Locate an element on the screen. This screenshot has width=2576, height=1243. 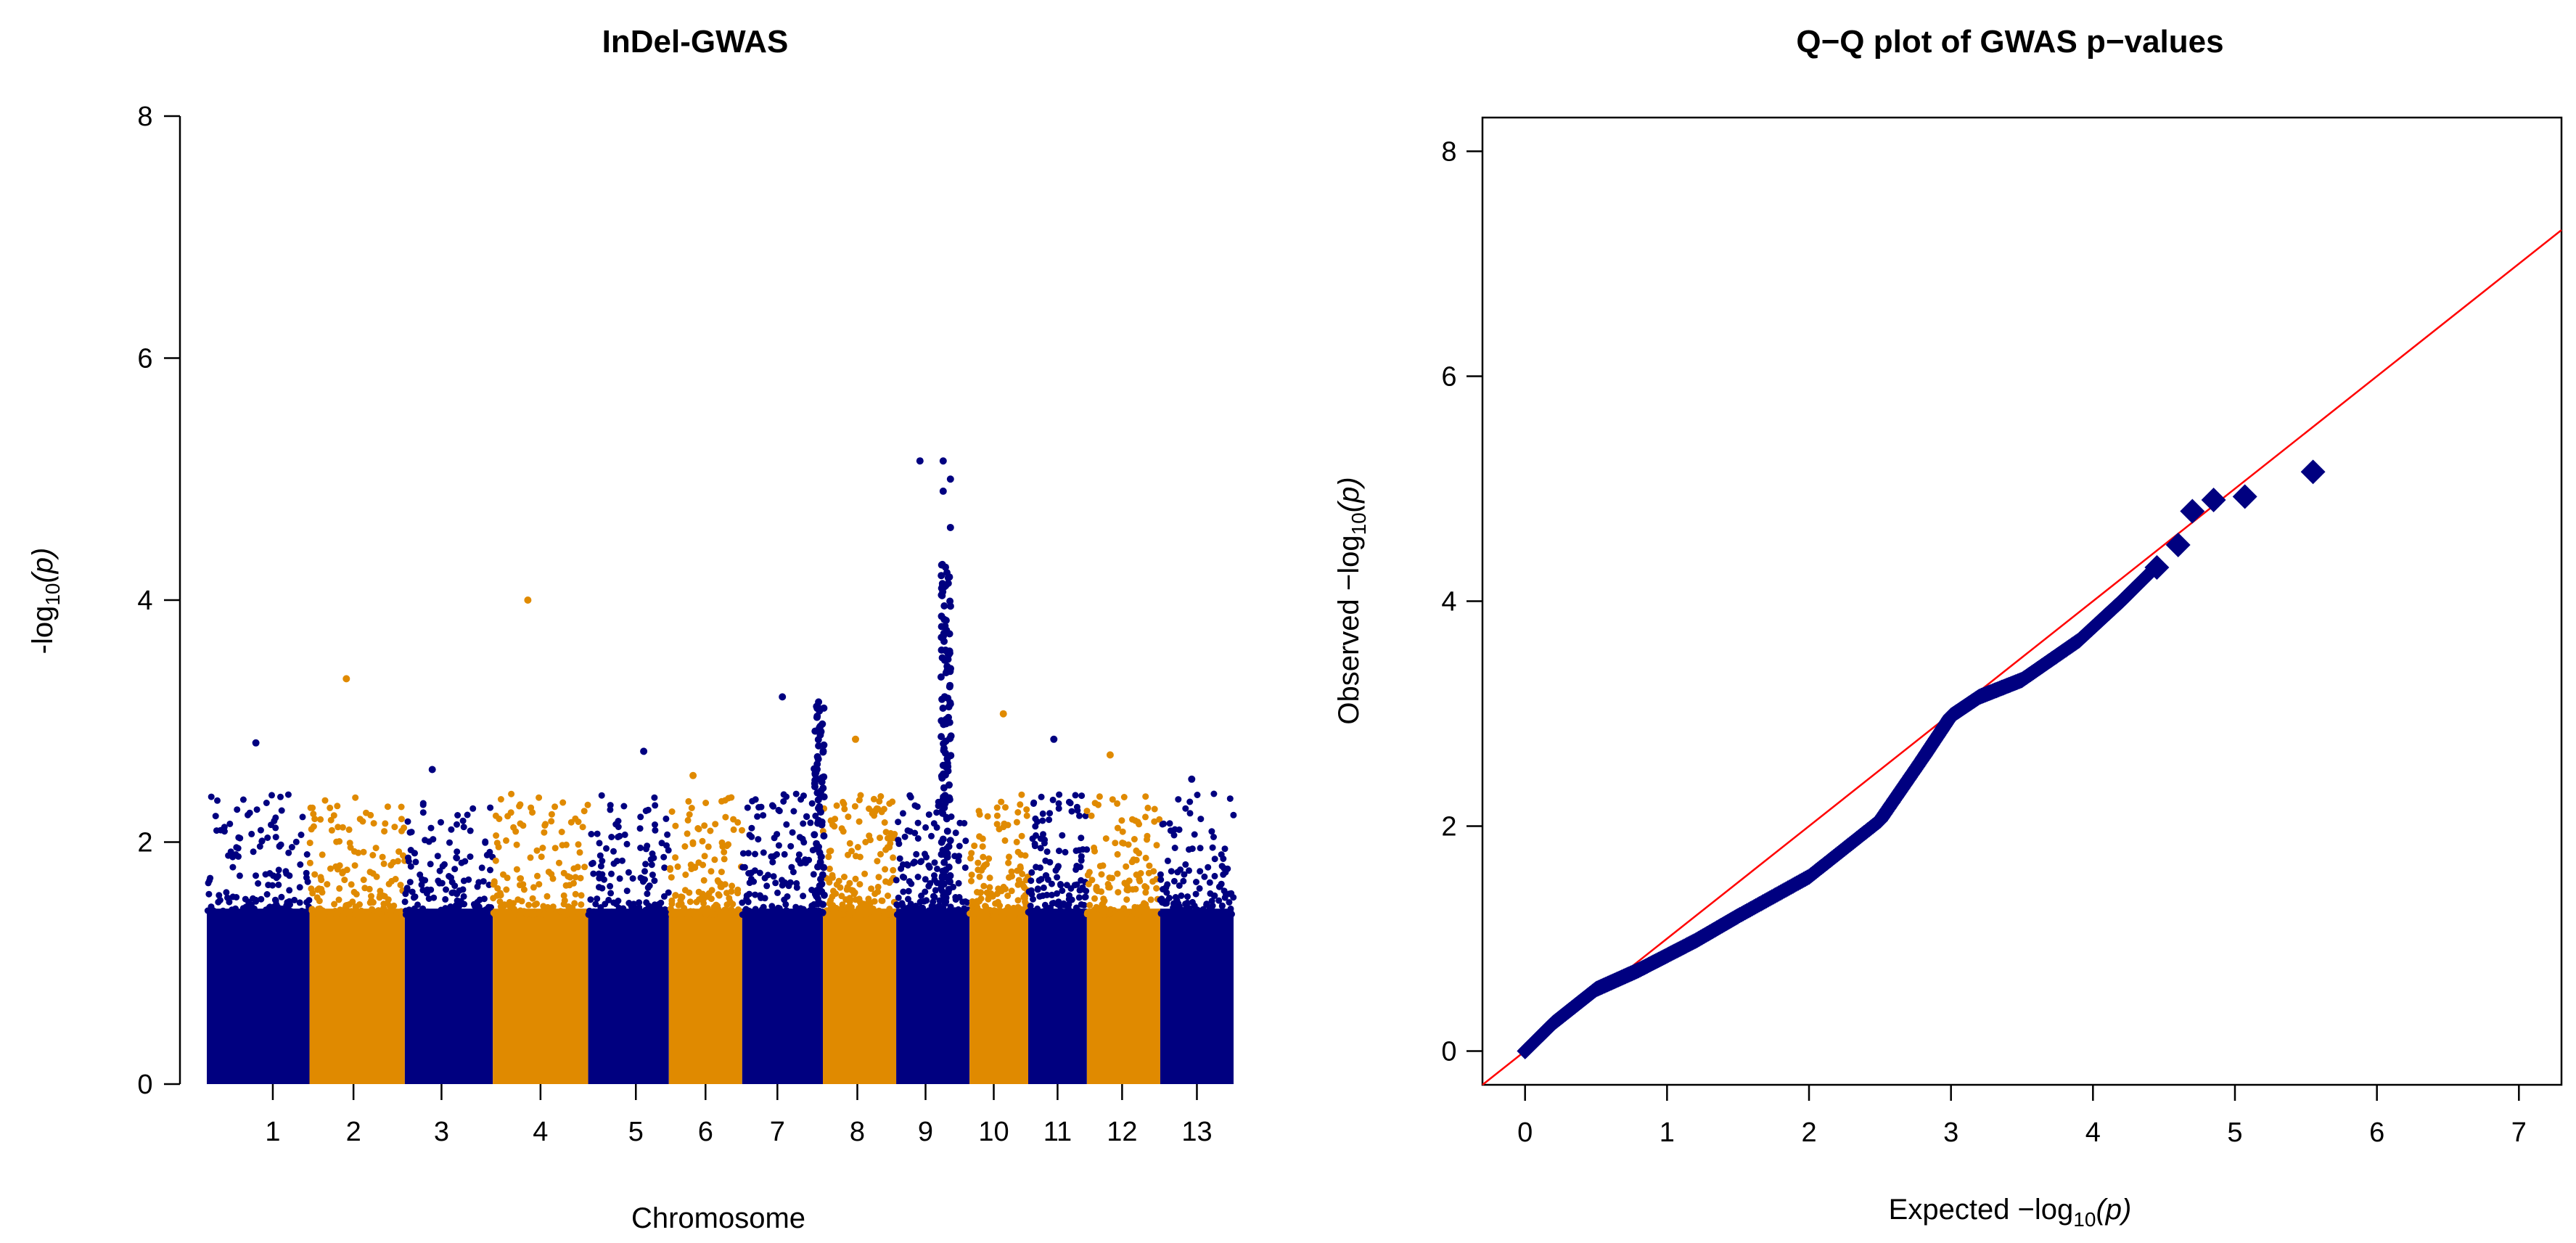
chromosome-10-top-snp is located at coordinates (1003, 714).